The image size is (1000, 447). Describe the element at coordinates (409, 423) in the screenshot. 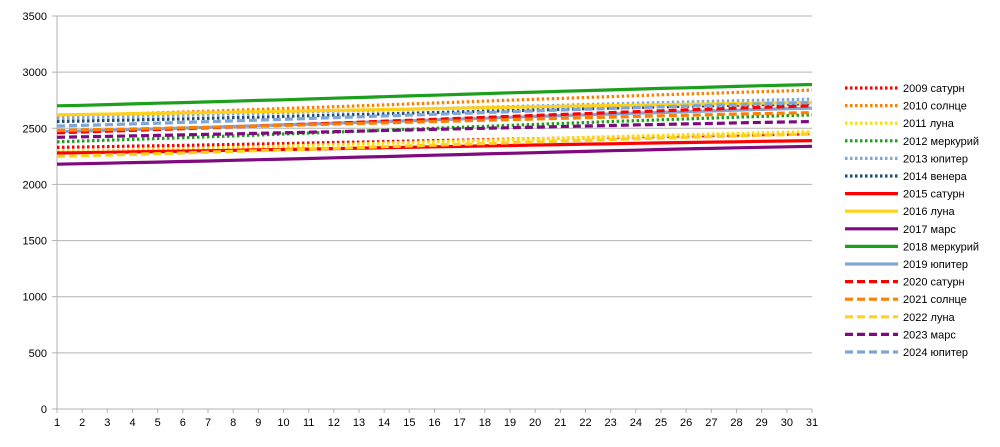

I see `x-tick-label: 15` at that location.